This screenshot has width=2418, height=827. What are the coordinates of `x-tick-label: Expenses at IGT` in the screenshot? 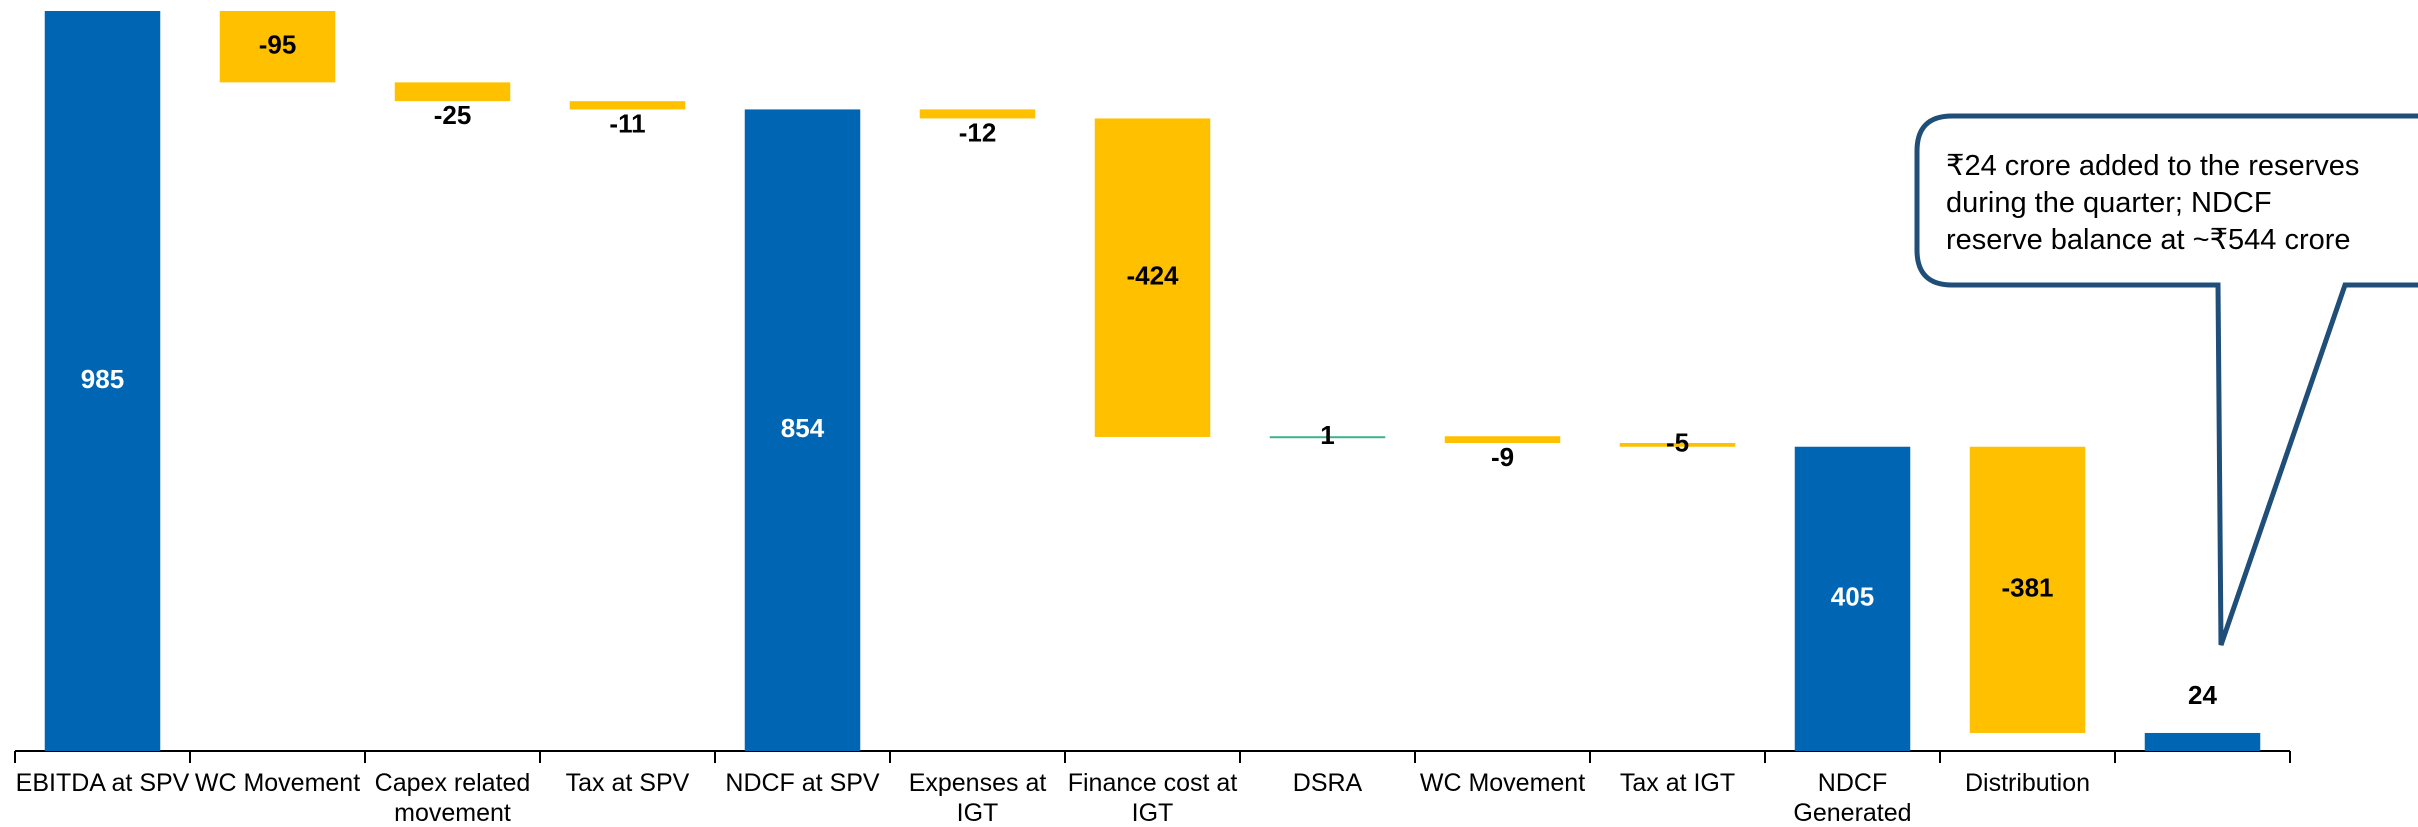 It's located at (977, 798).